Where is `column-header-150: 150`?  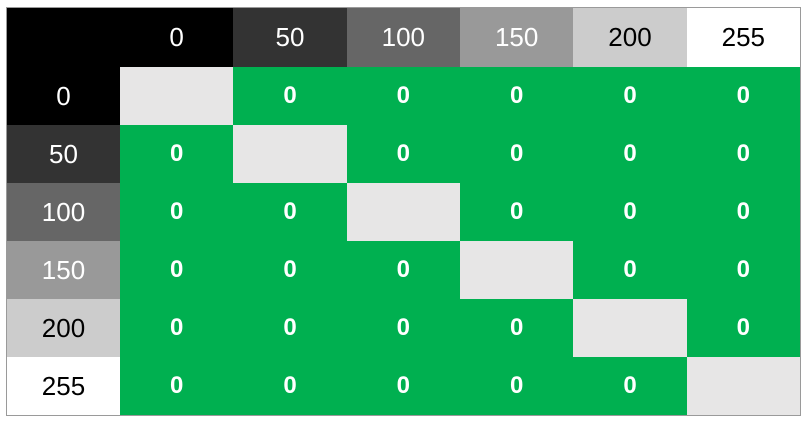 column-header-150: 150 is located at coordinates (517, 37).